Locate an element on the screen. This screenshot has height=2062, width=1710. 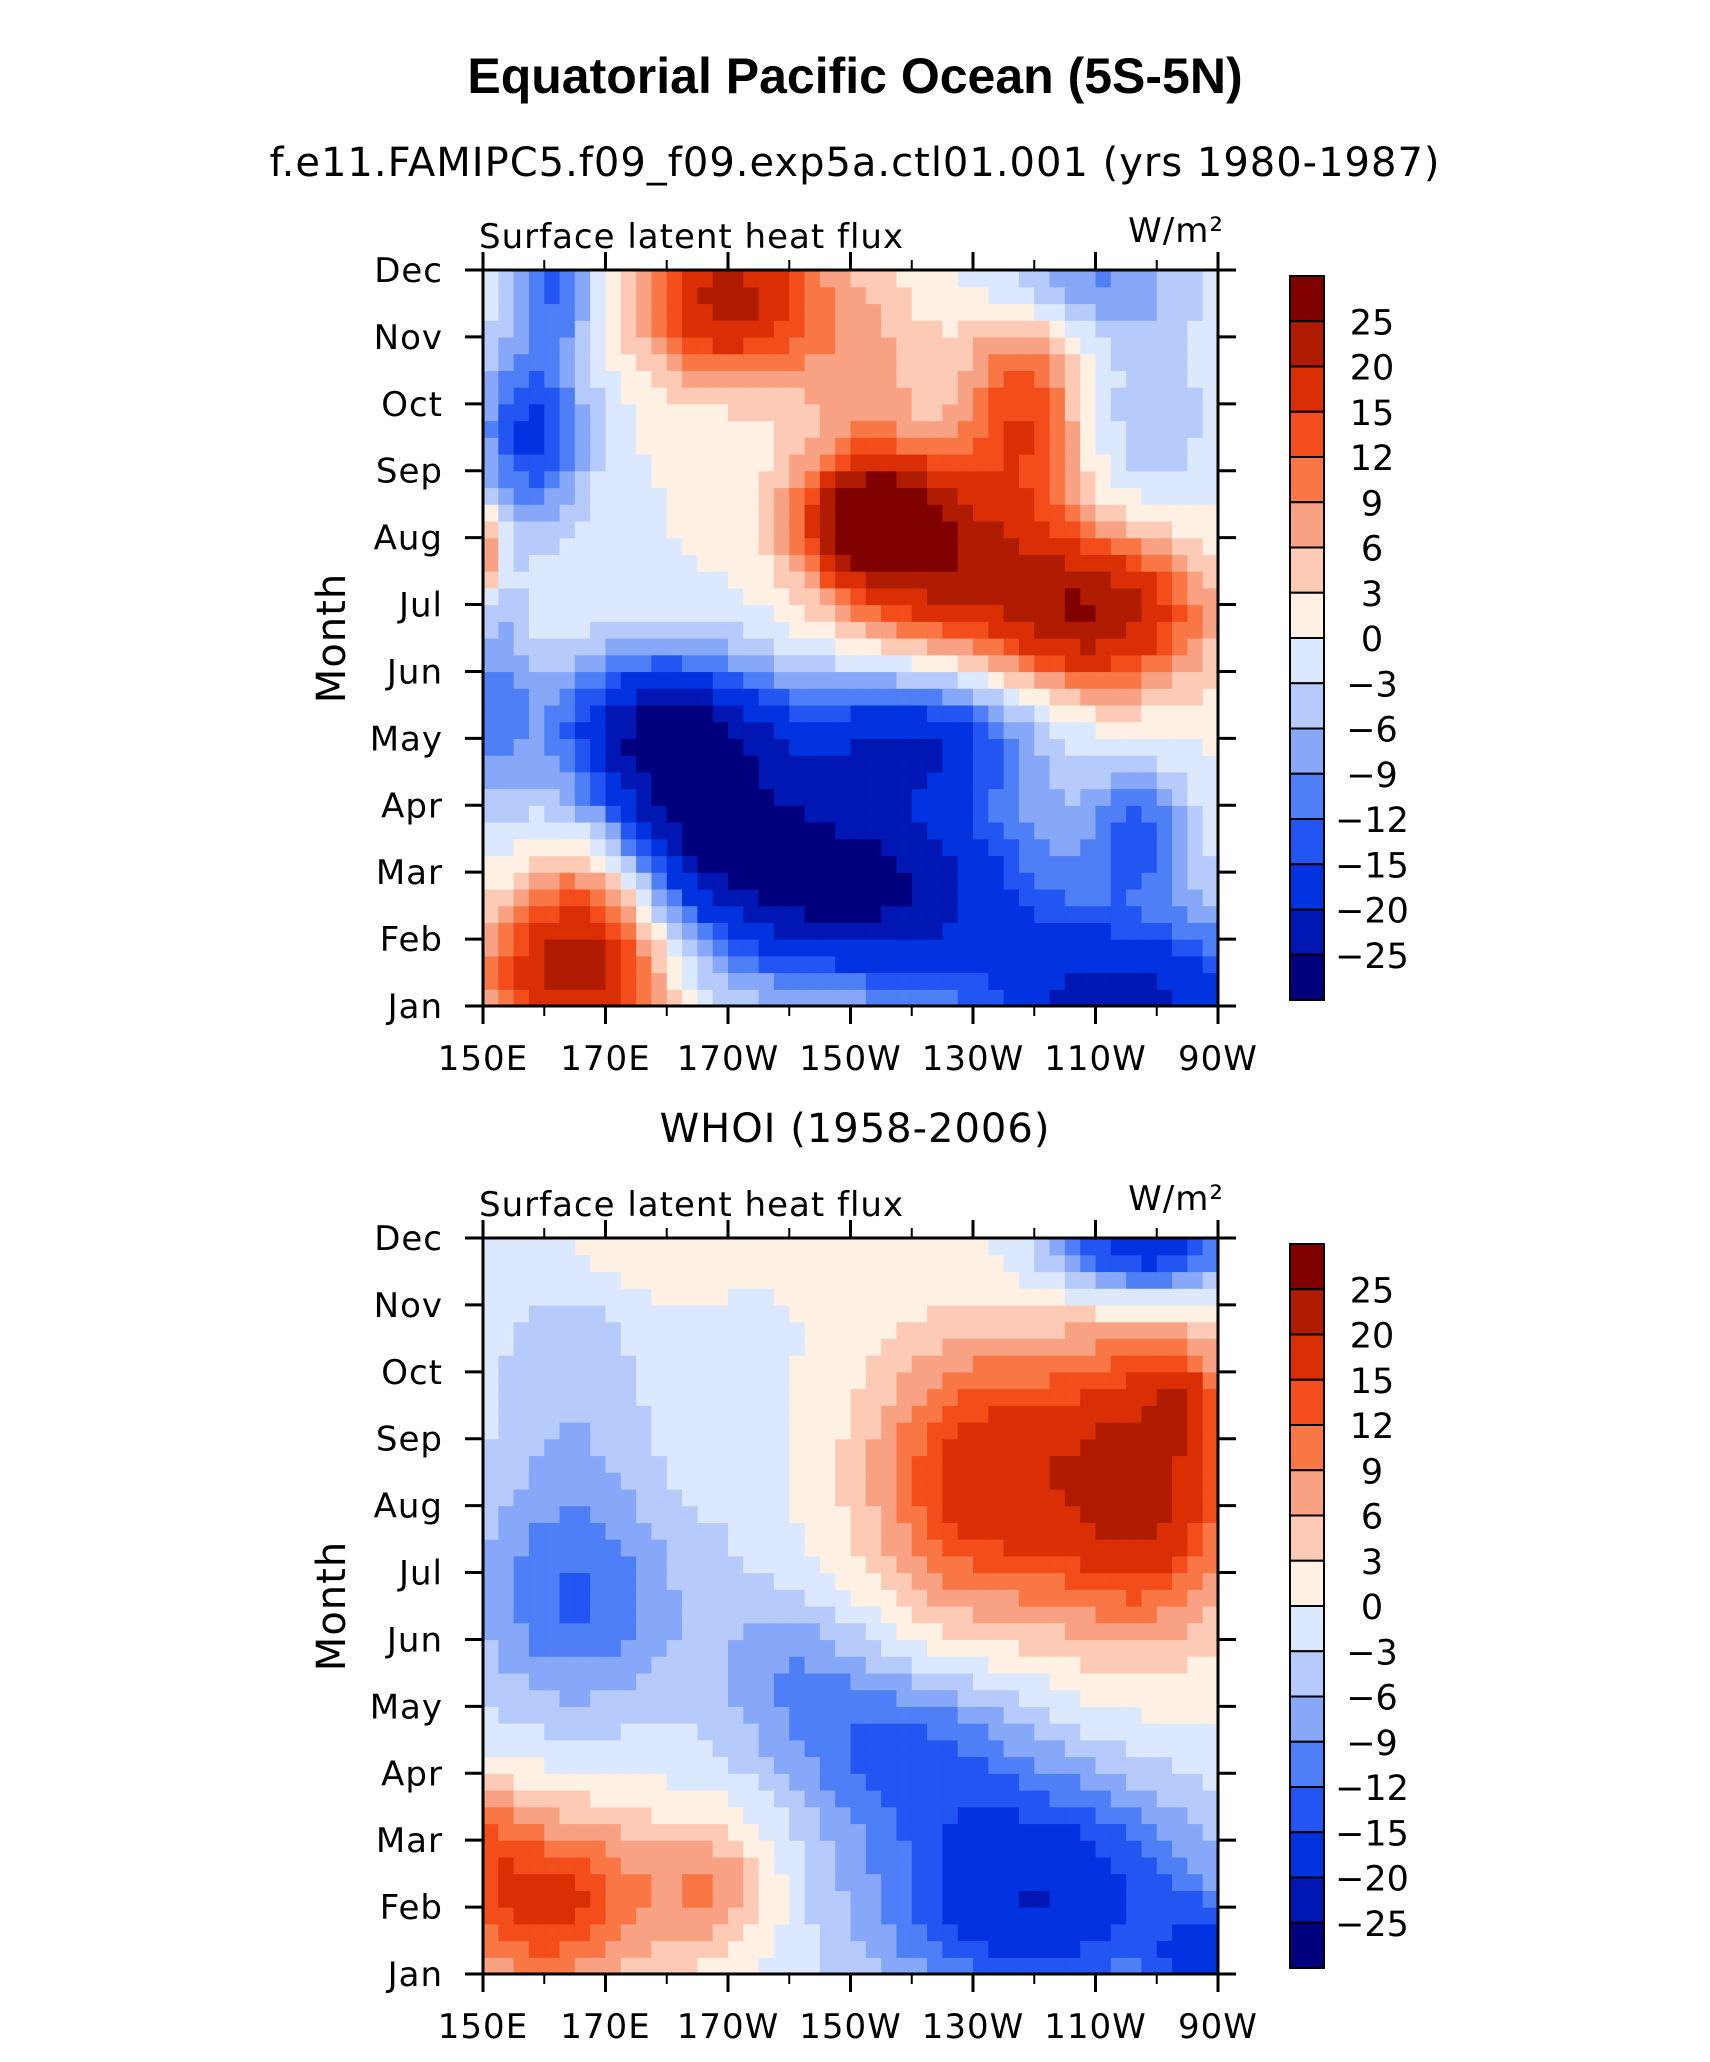
colorbar-label: −25 is located at coordinates (1372, 1925).